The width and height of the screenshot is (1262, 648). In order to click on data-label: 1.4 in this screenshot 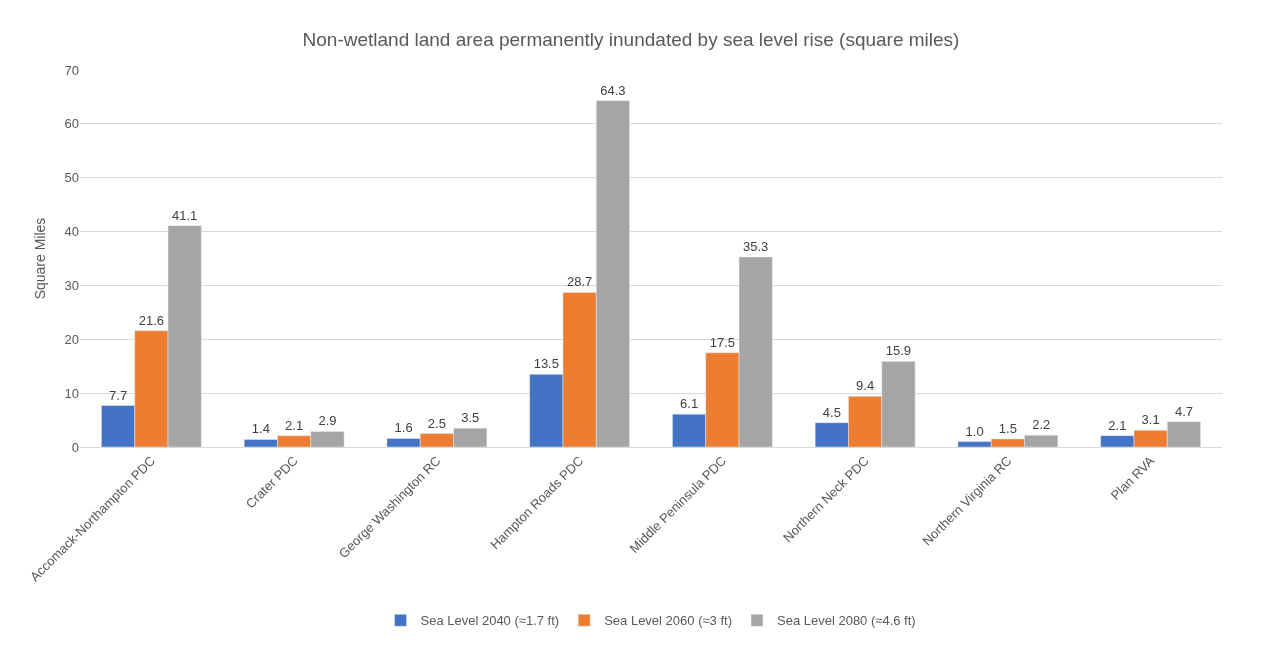, I will do `click(260, 429)`.